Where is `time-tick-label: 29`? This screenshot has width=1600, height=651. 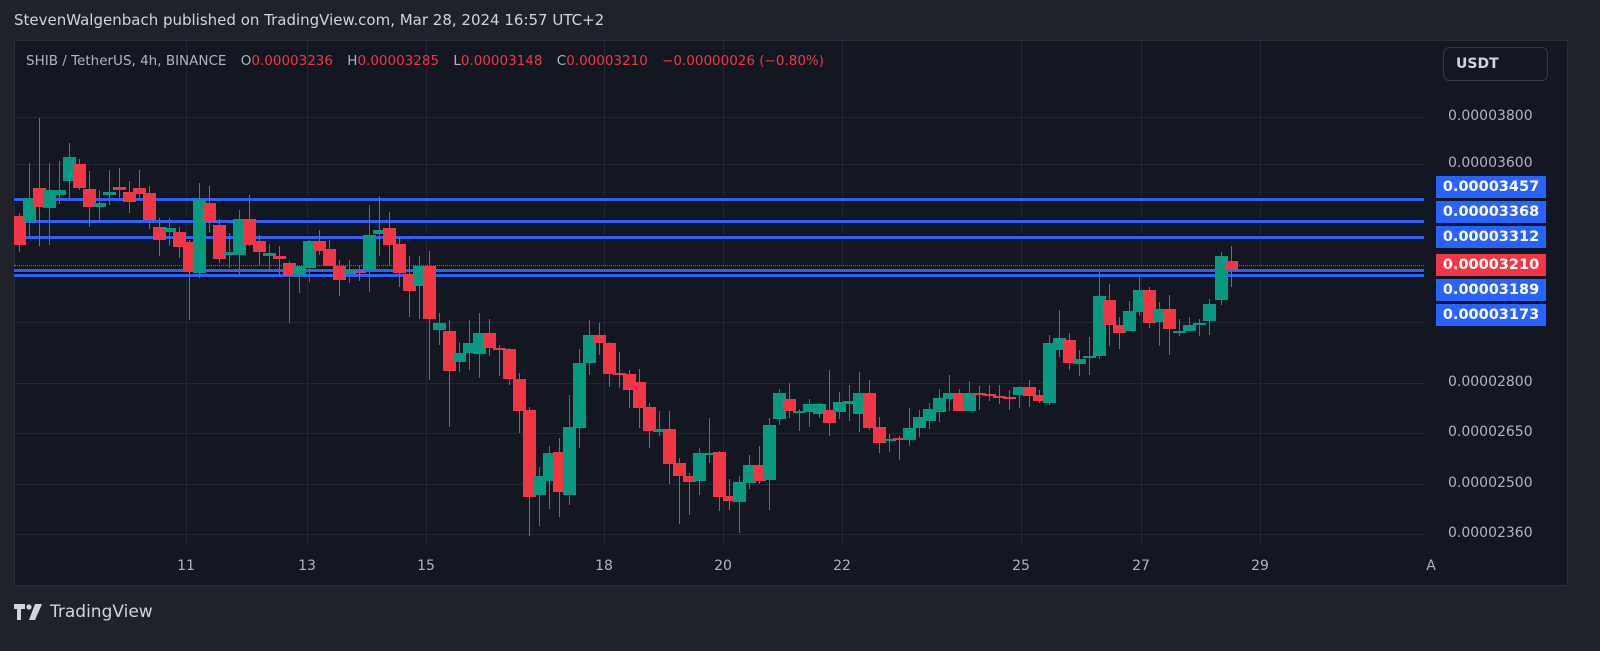
time-tick-label: 29 is located at coordinates (1260, 566).